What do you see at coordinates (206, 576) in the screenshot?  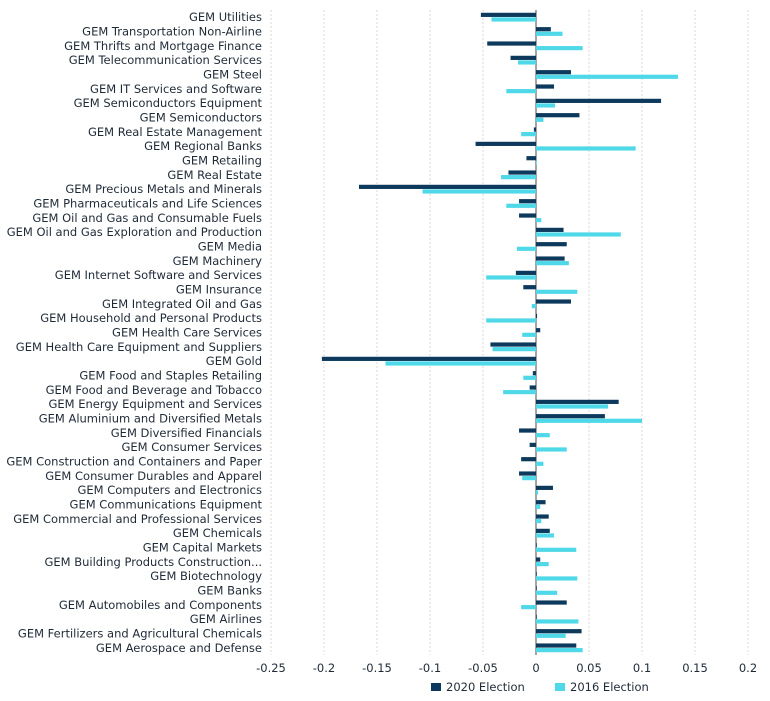 I see `category-label: GEM Biotechnology` at bounding box center [206, 576].